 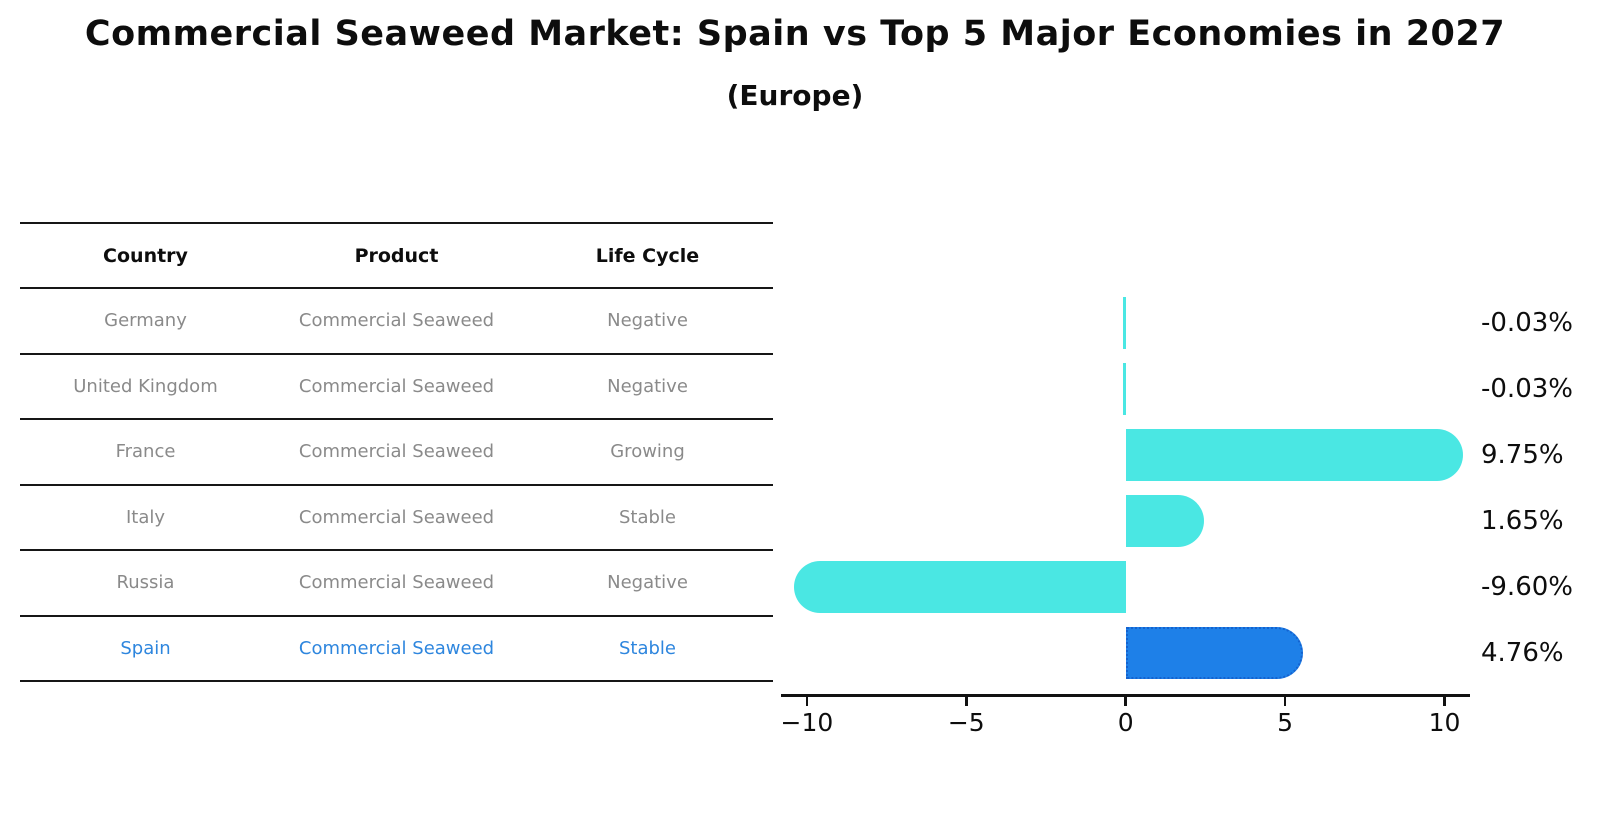 I want to click on table-row: Spain Commercial Seaweed Stable, so click(x=396, y=649).